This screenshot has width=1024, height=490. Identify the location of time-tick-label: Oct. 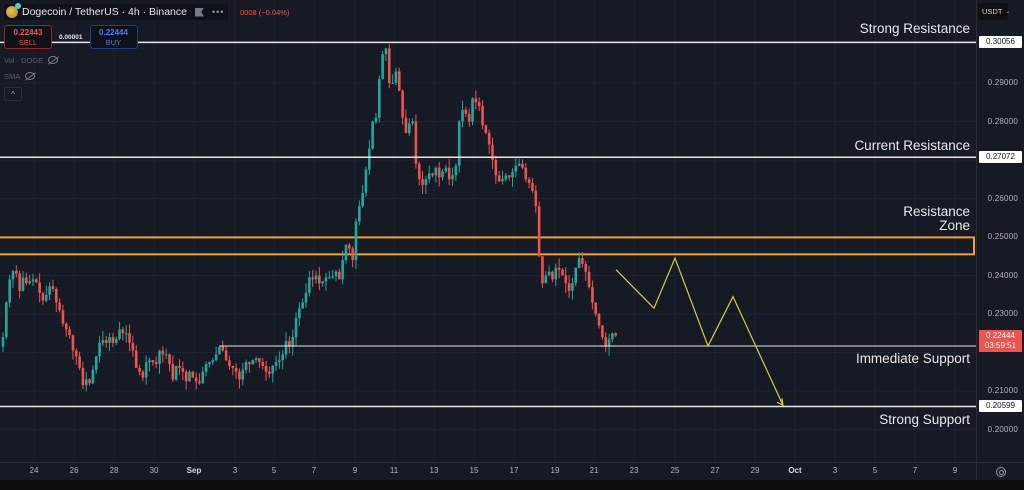
(795, 470).